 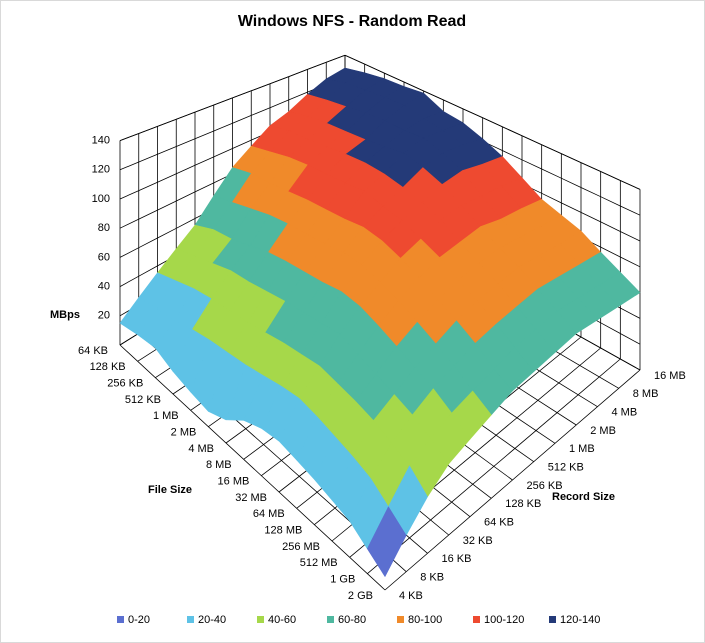 What do you see at coordinates (219, 465) in the screenshot?
I see `x-tick-label: 8 MB` at bounding box center [219, 465].